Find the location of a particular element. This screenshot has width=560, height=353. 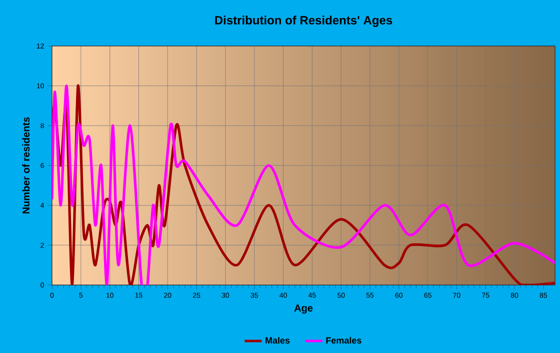

legend-label: Males is located at coordinates (278, 340).